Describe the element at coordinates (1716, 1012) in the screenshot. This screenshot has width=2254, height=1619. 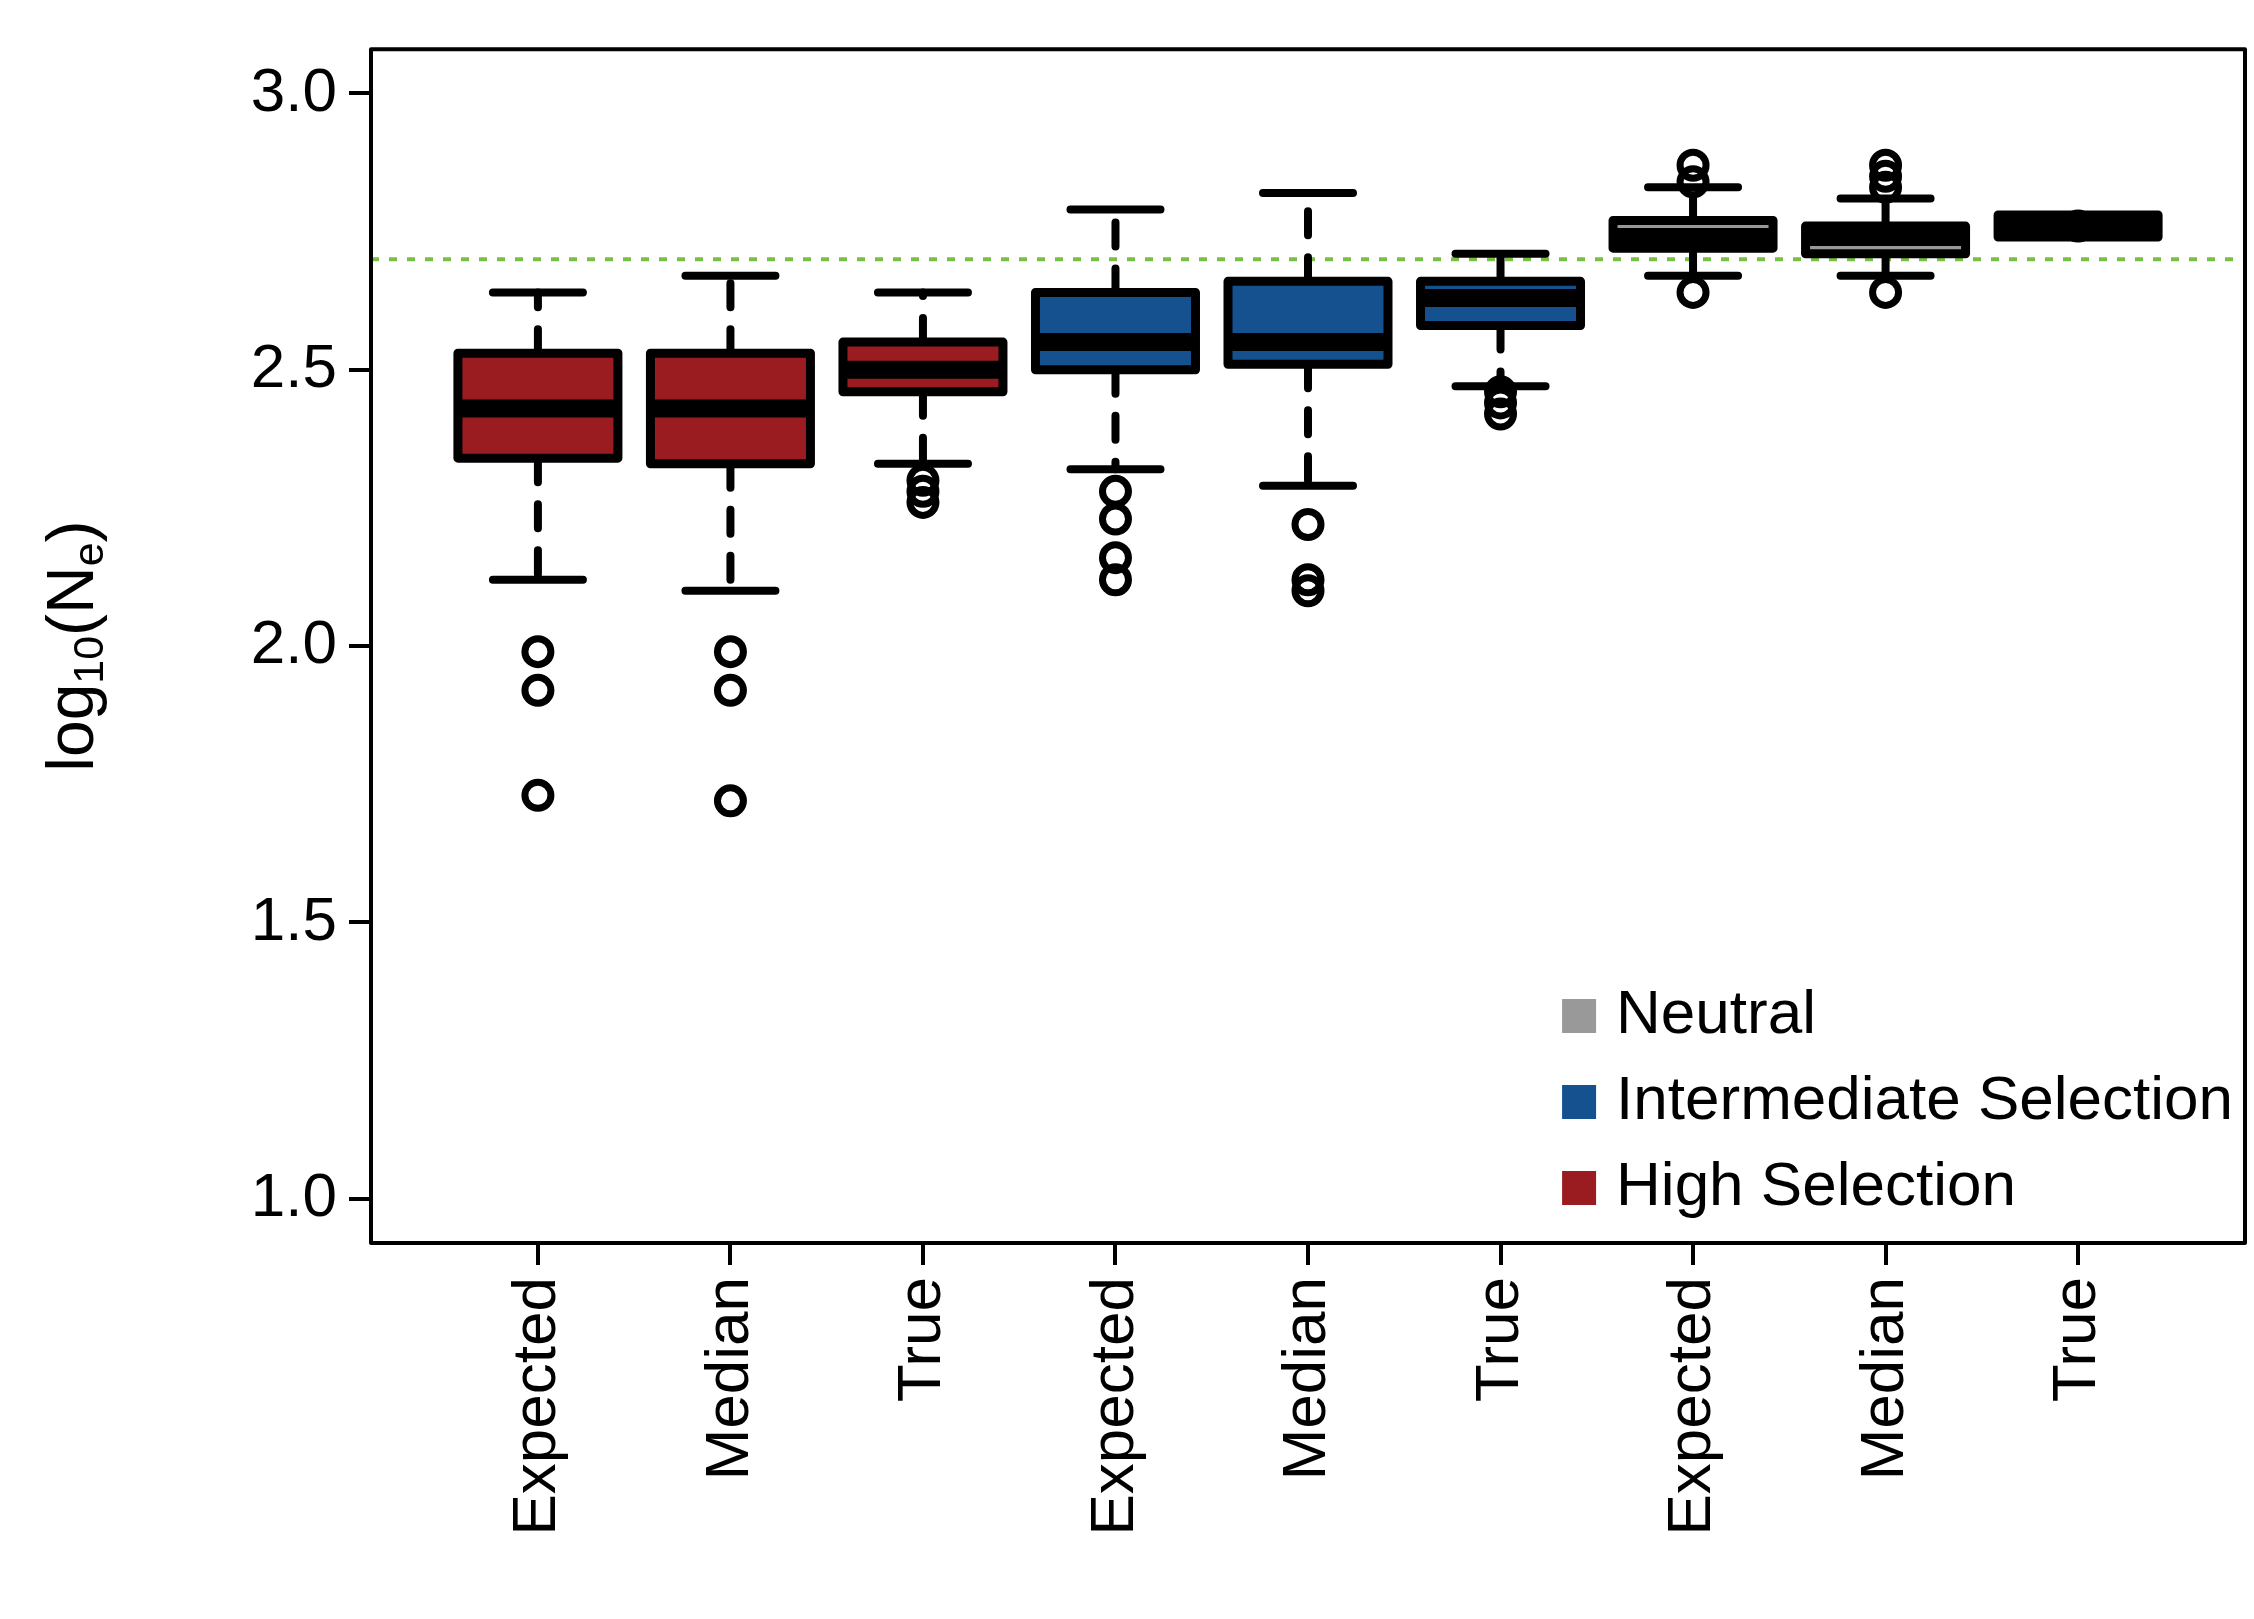
I see `legend-label: Neutral` at that location.